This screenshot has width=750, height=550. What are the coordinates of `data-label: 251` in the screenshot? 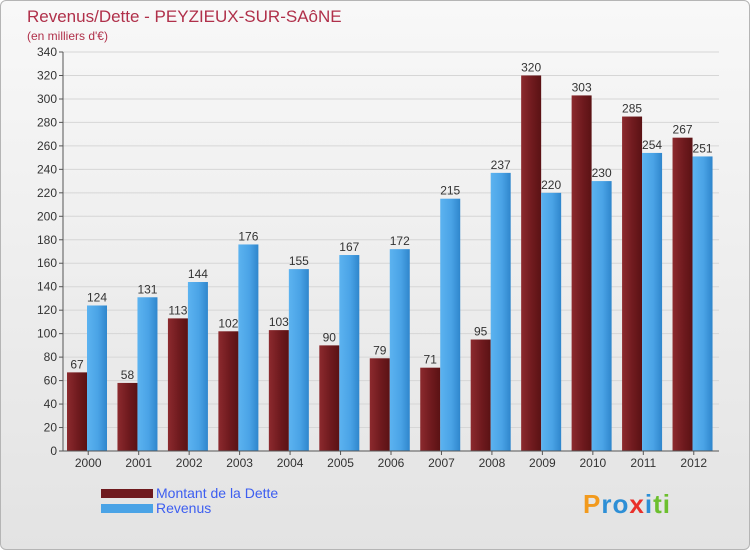 It's located at (703, 148).